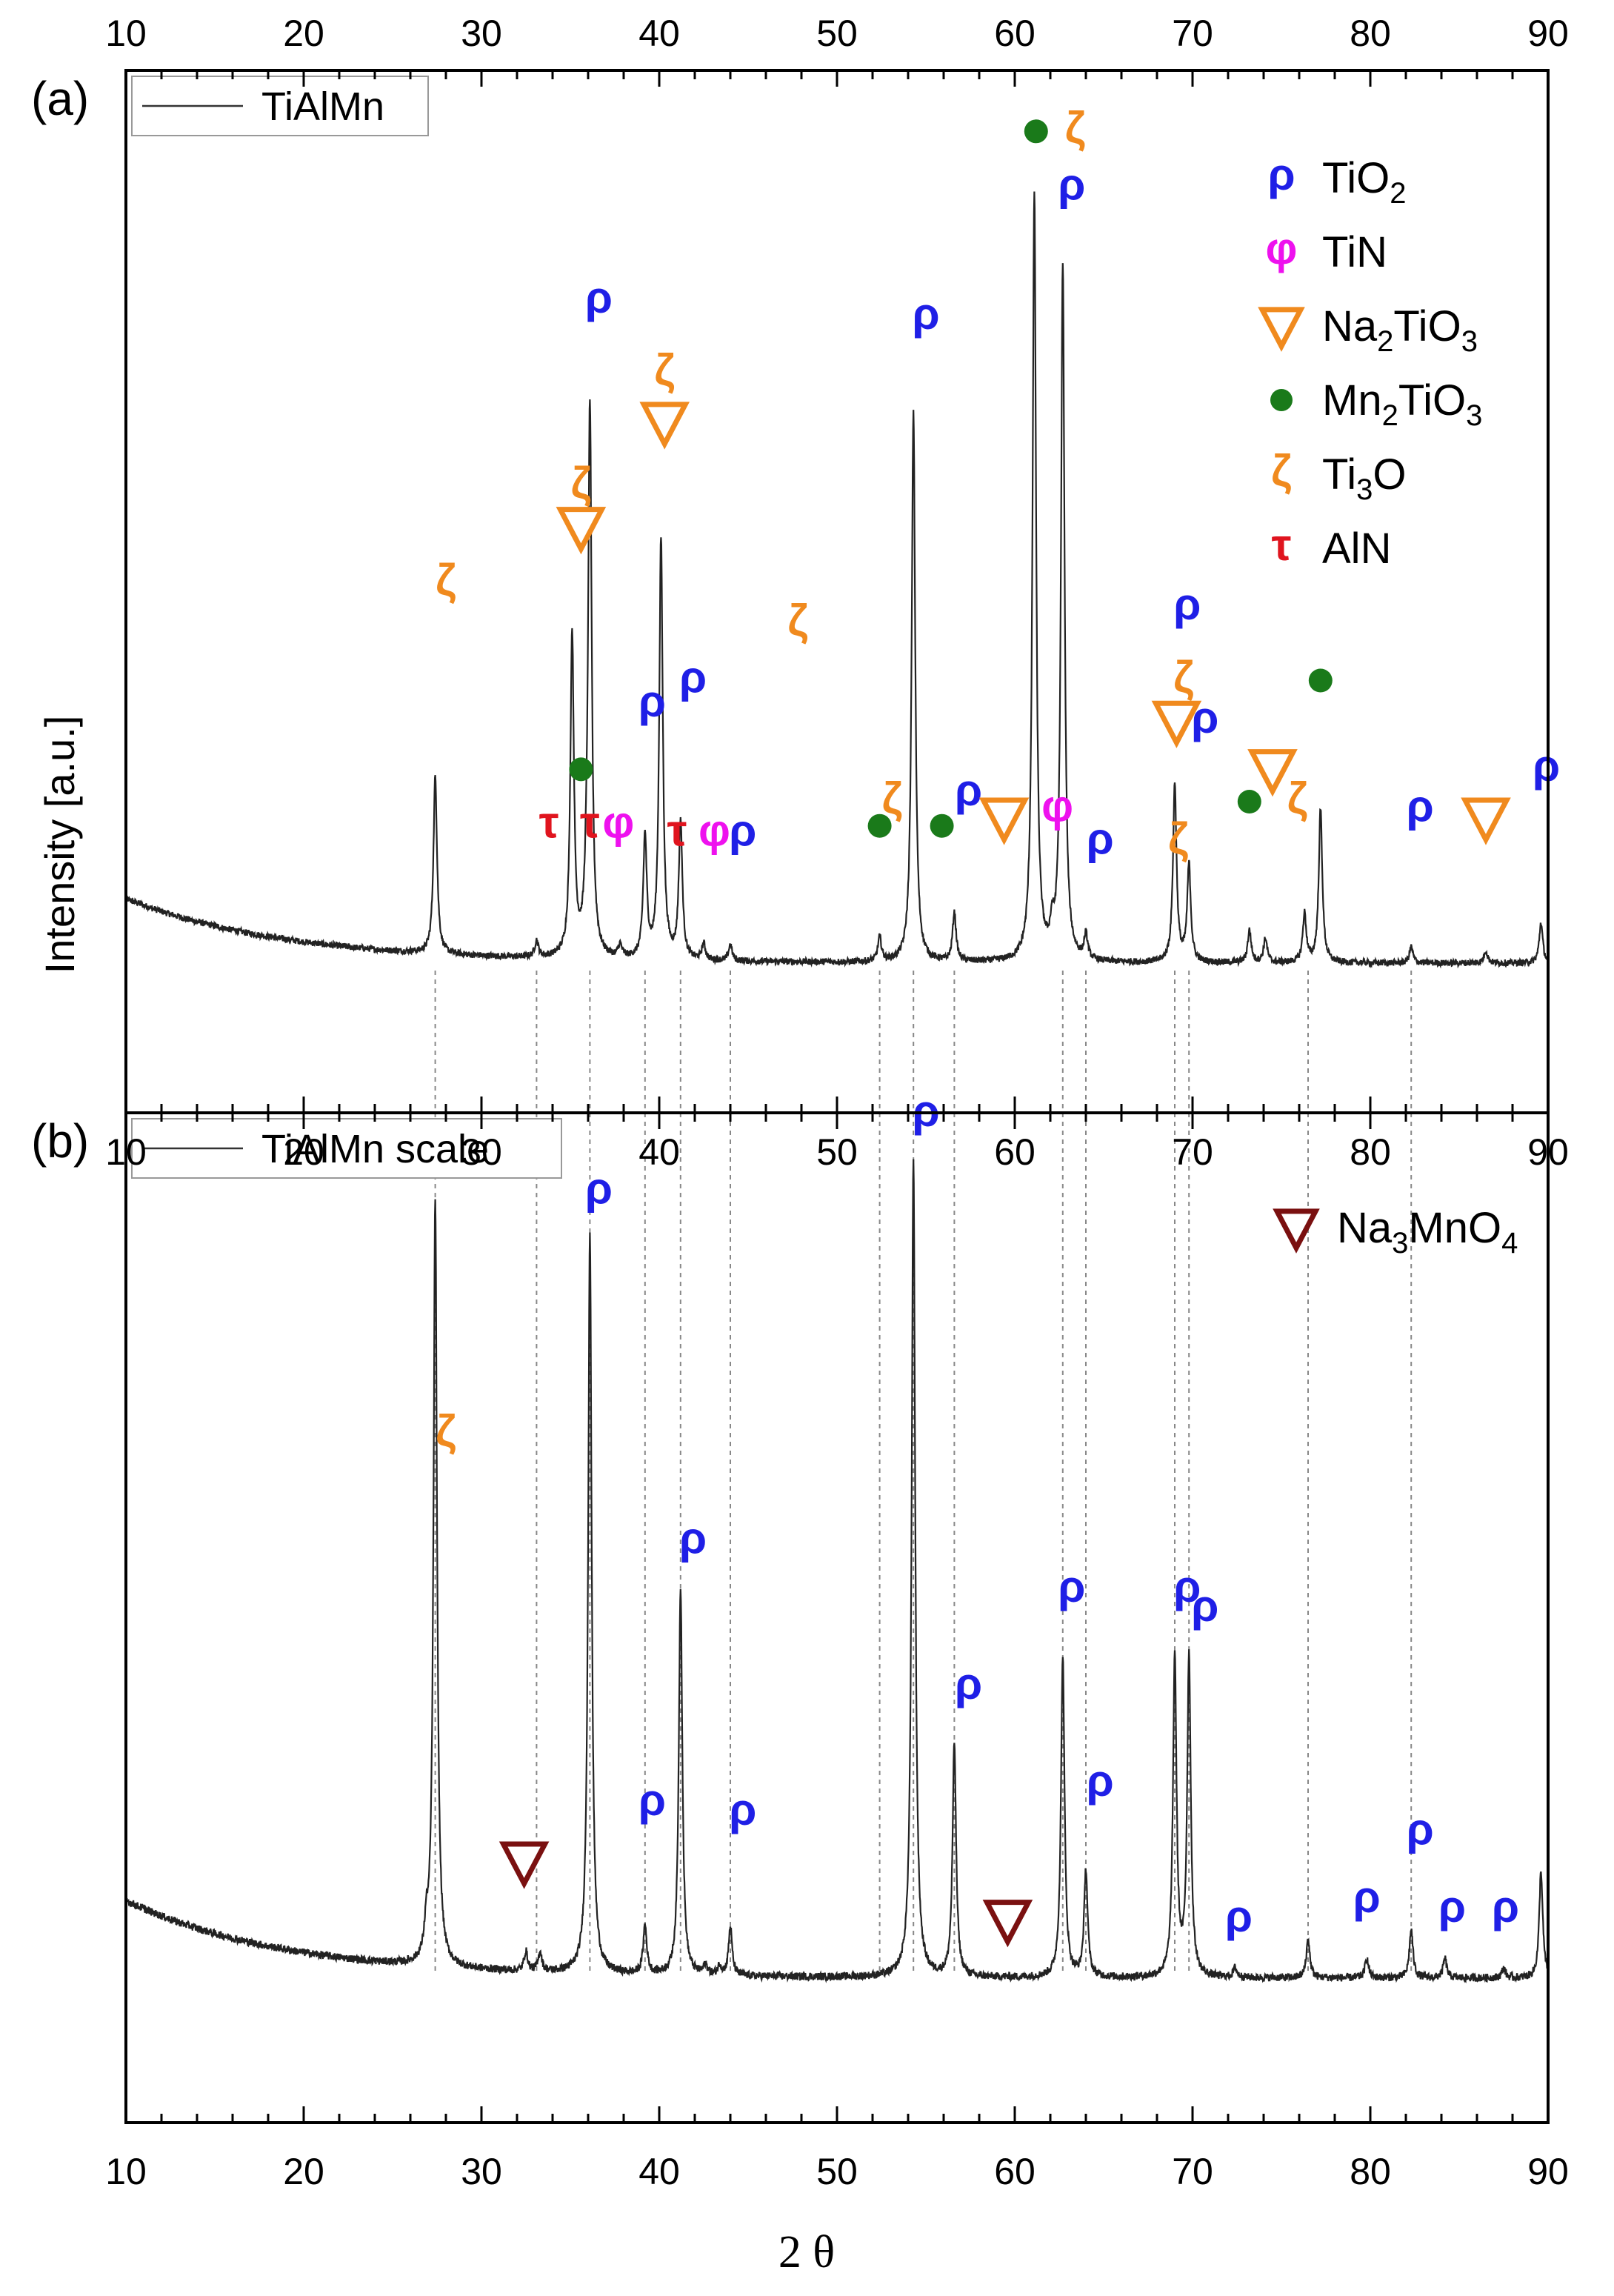  Describe the element at coordinates (659, 1152) in the screenshot. I see `x-tick-label-mid: 40` at that location.